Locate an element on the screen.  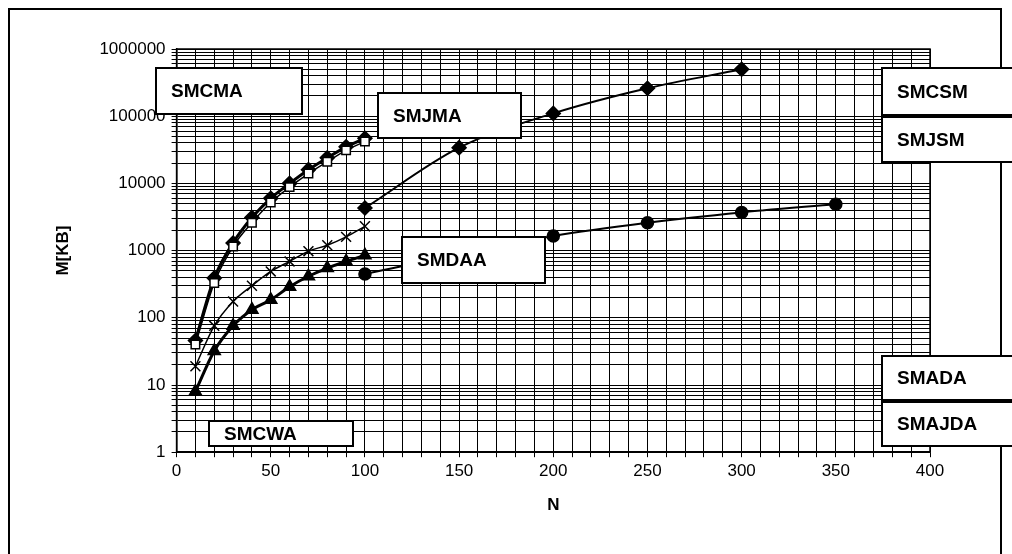
text-box: SMAJDA is located at coordinates (946, 424).